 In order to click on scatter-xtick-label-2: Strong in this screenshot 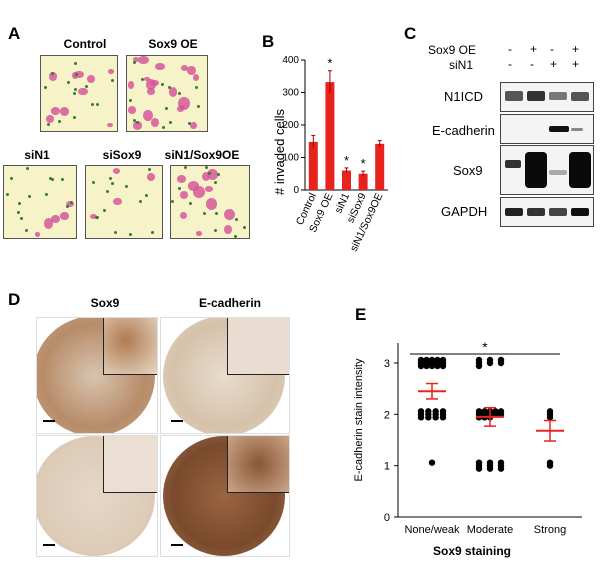, I will do `click(550, 530)`.